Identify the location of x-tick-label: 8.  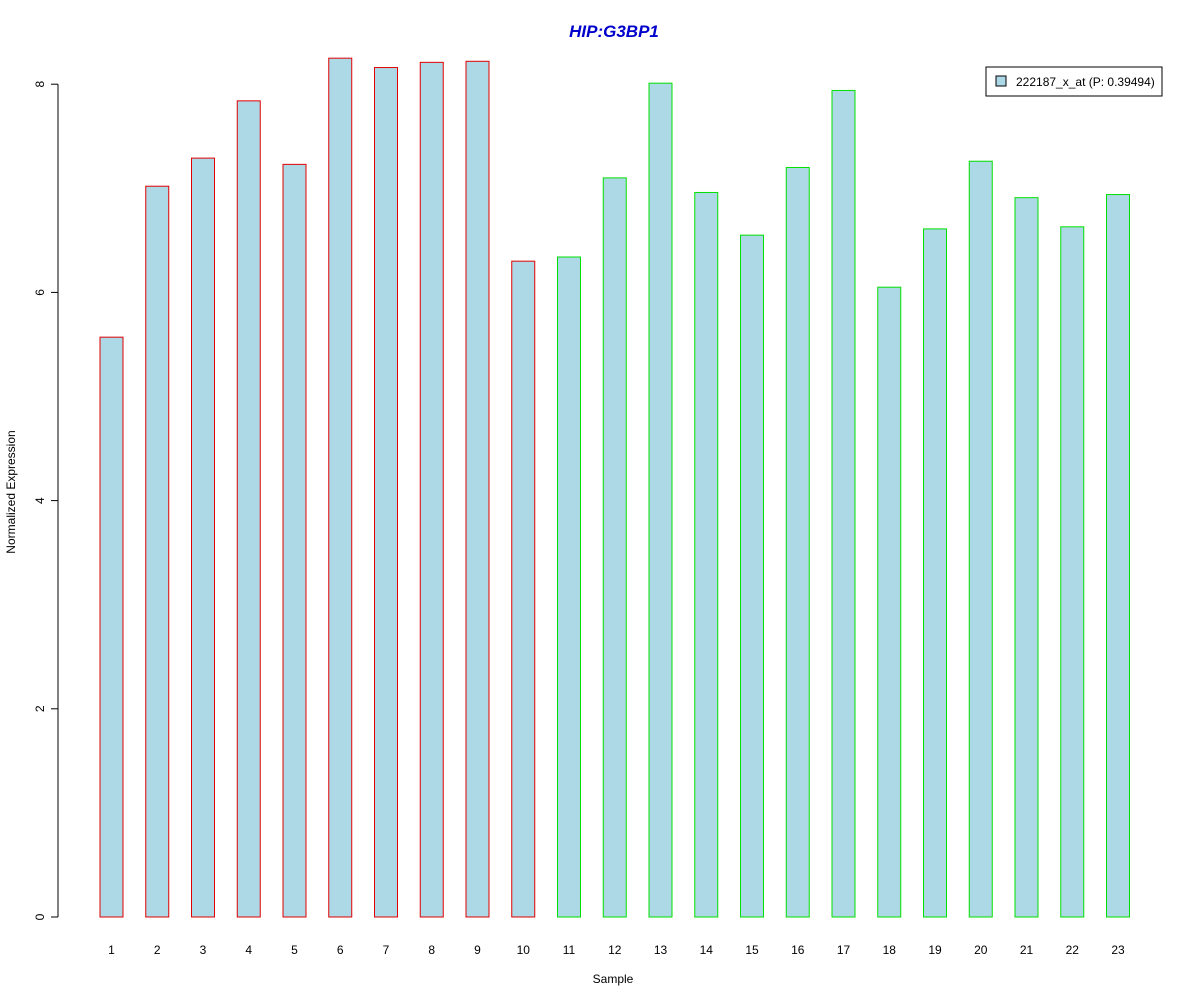
(431, 950).